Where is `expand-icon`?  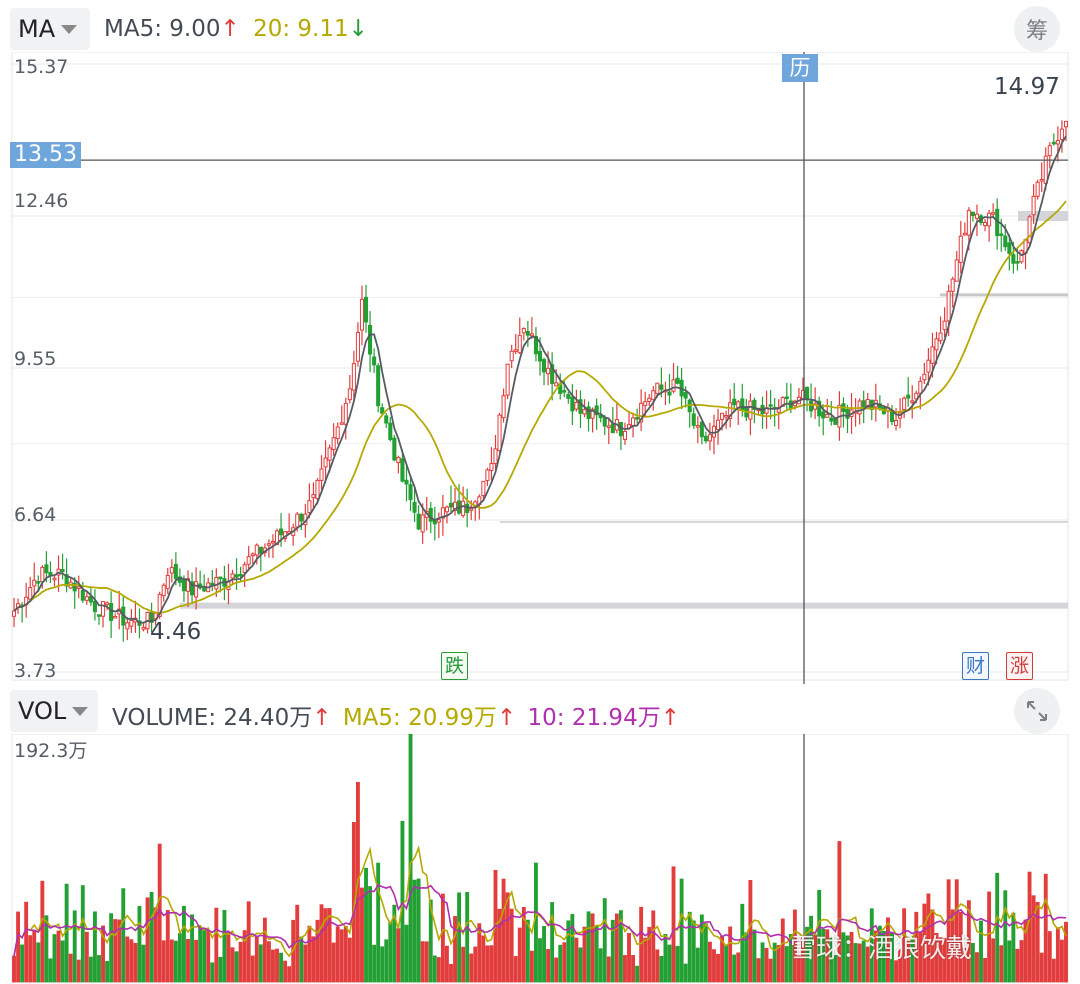
expand-icon is located at coordinates (1037, 711).